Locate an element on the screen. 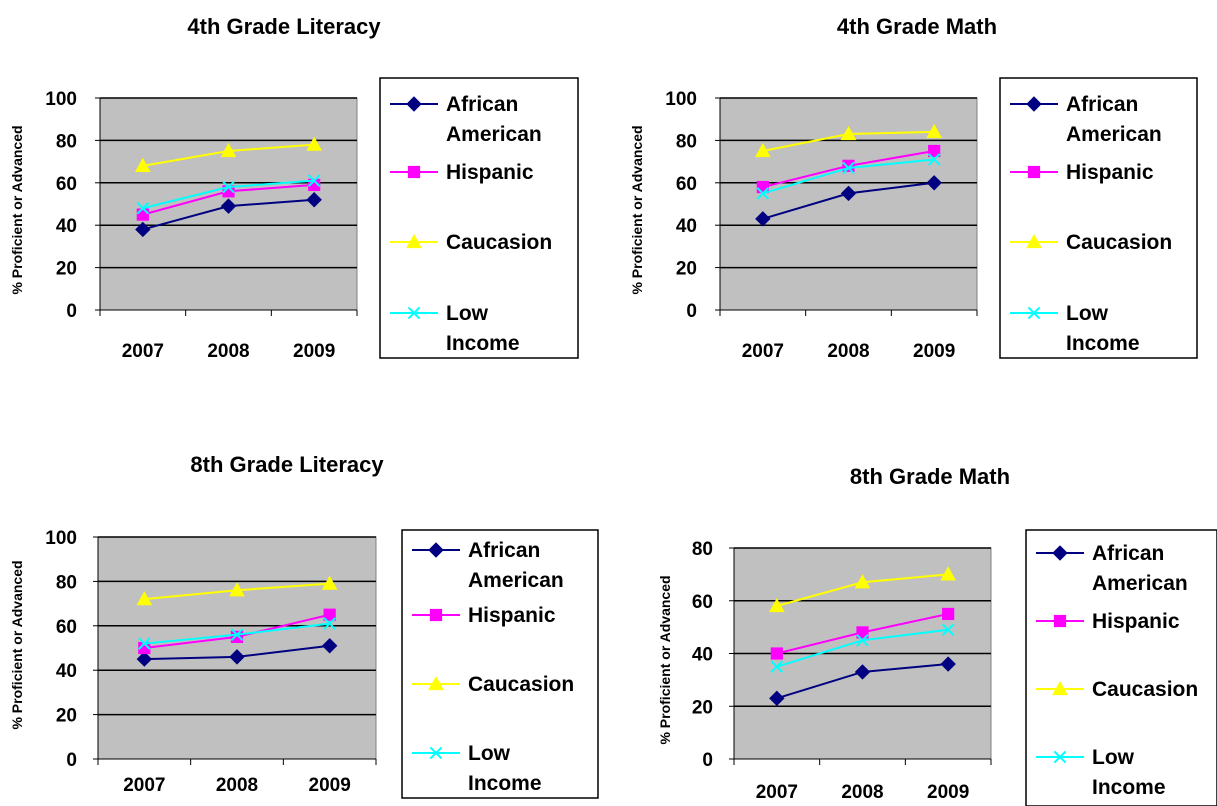  y-tick-label: 100 is located at coordinates (61, 538).